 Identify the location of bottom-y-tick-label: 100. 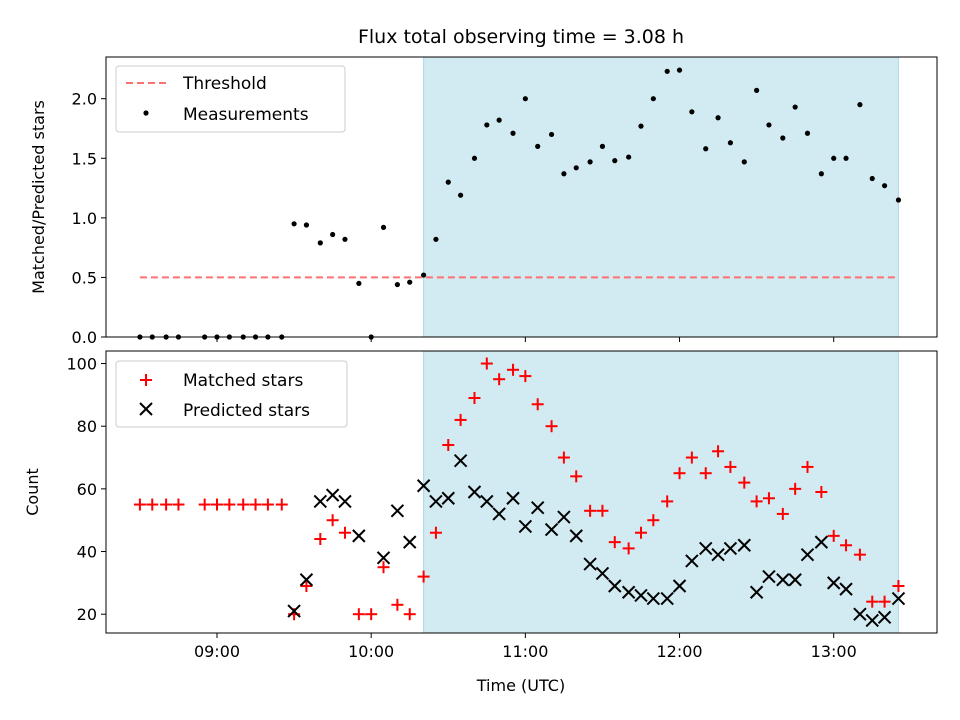
(81, 364).